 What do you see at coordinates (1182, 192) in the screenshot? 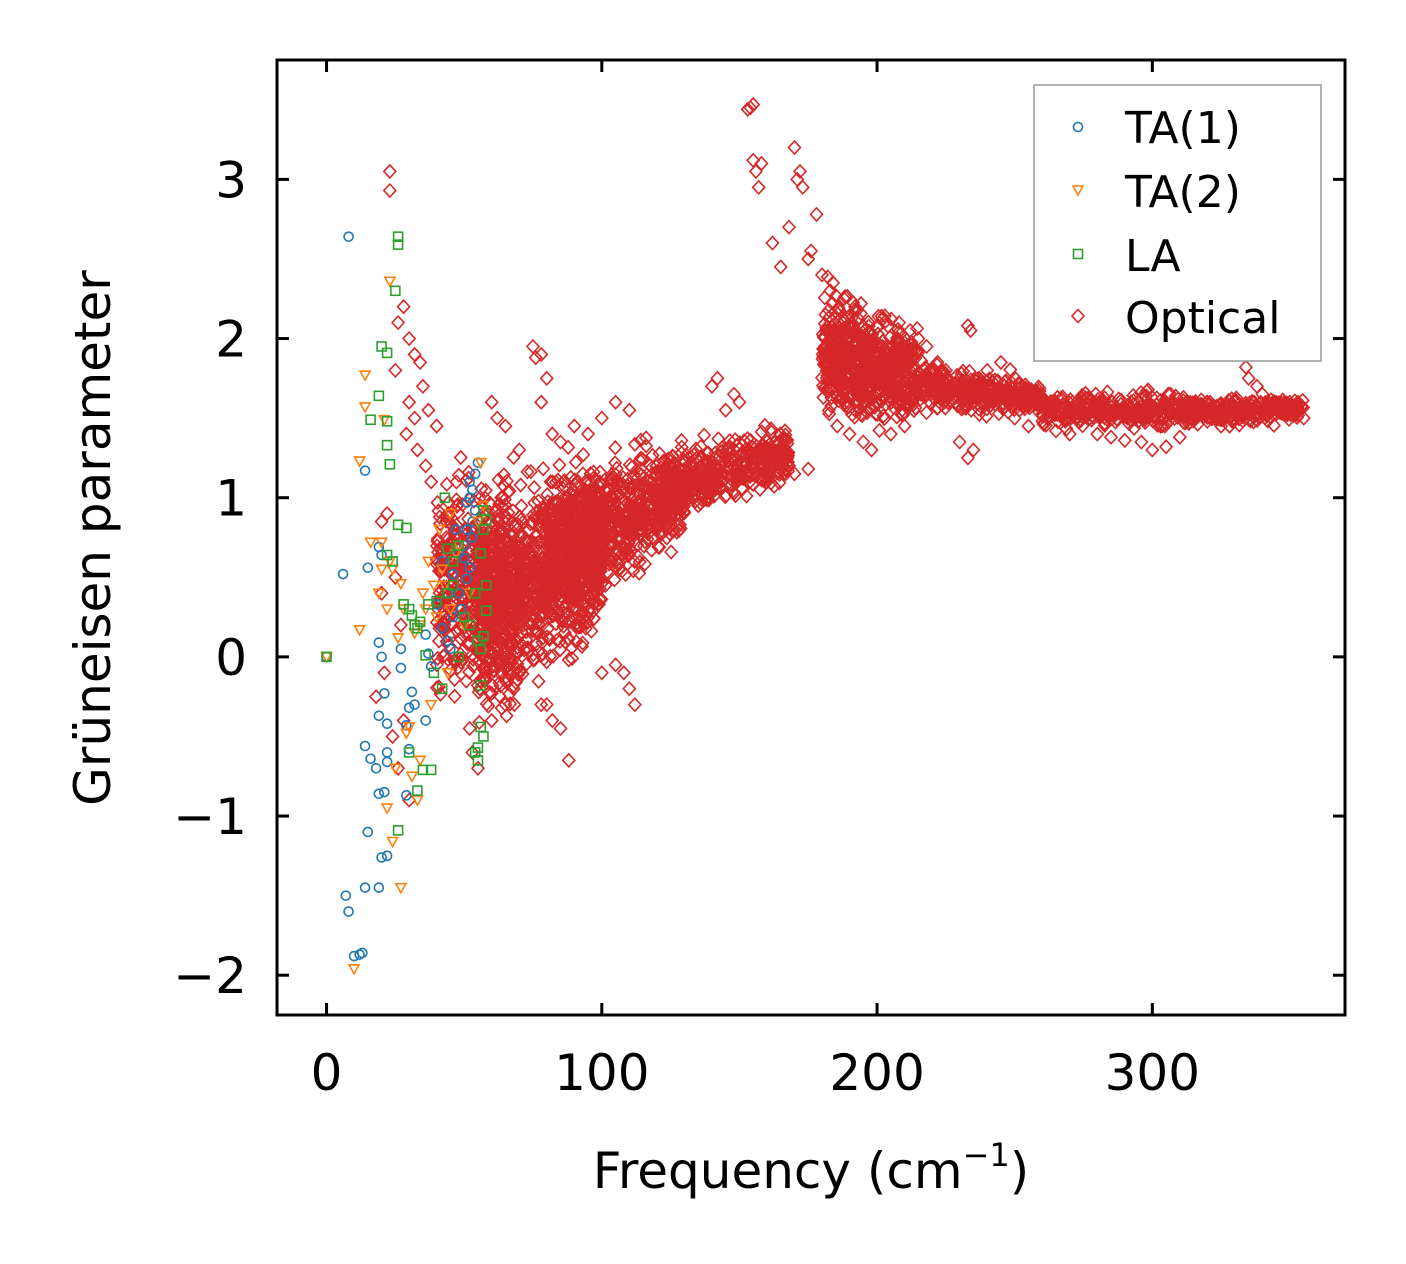
I see `legend-label-ta2: TA(2)` at bounding box center [1182, 192].